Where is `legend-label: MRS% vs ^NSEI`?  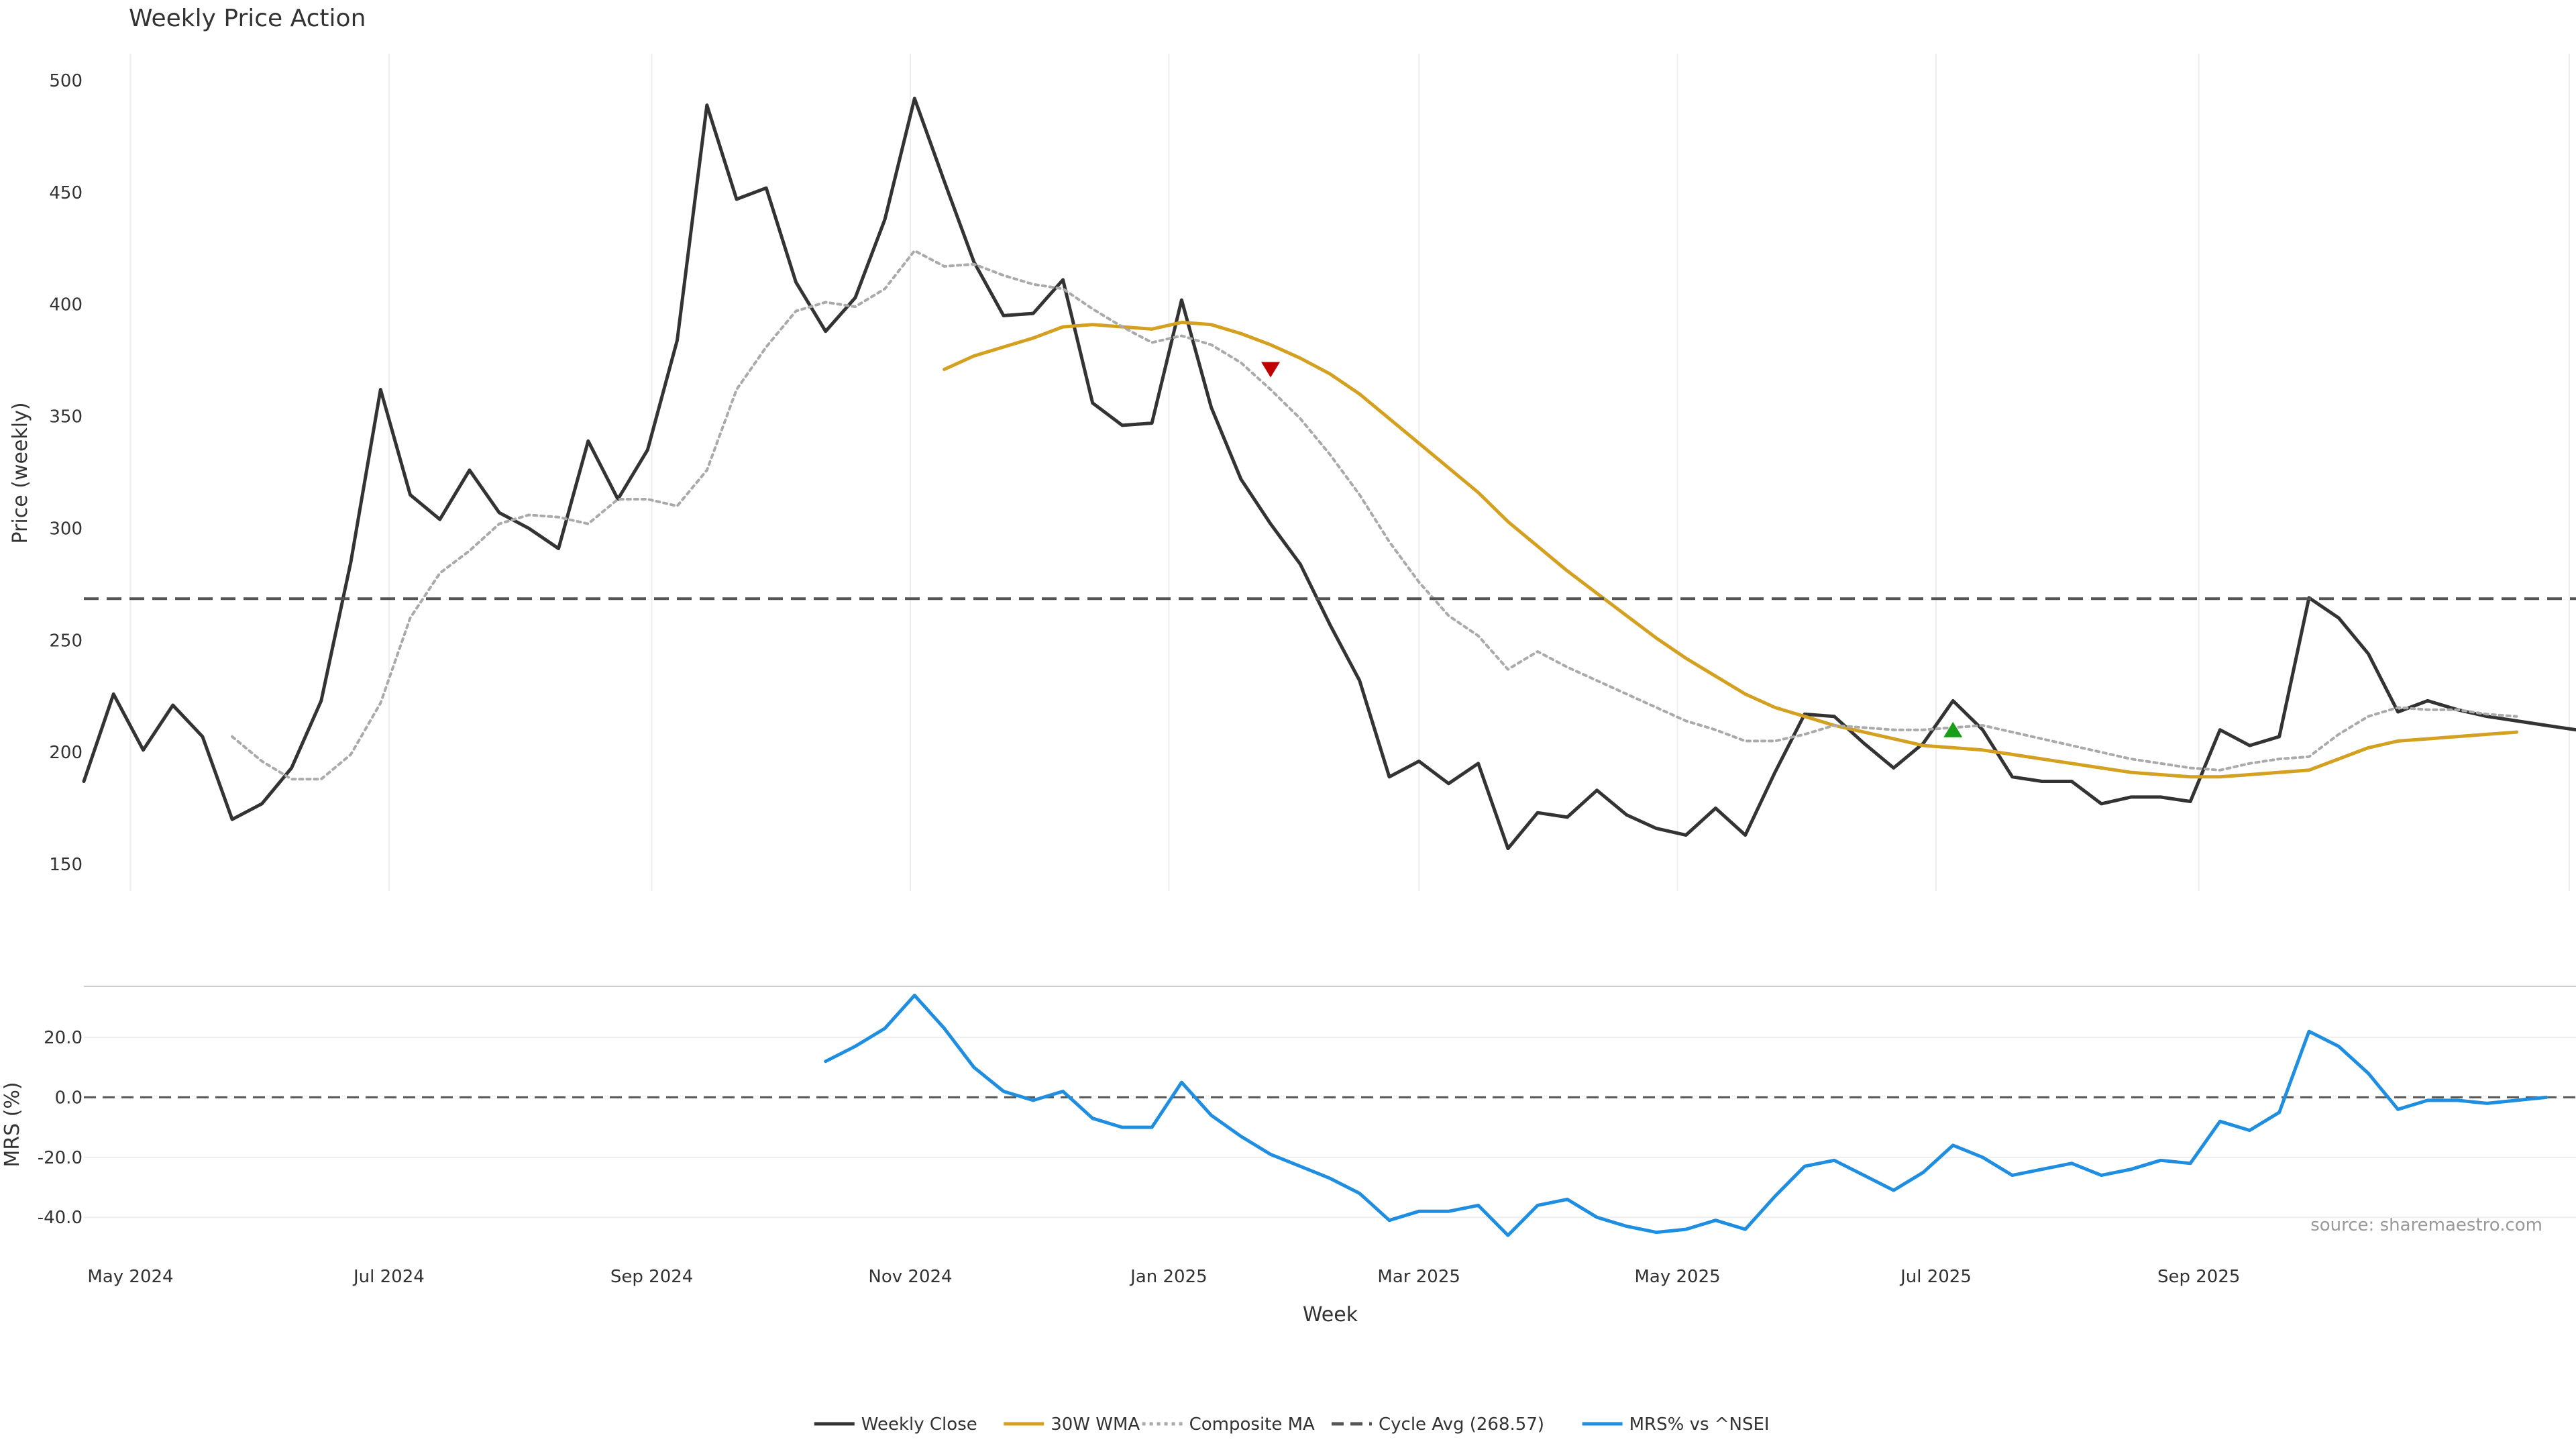
legend-label: MRS% vs ^NSEI is located at coordinates (1699, 1424).